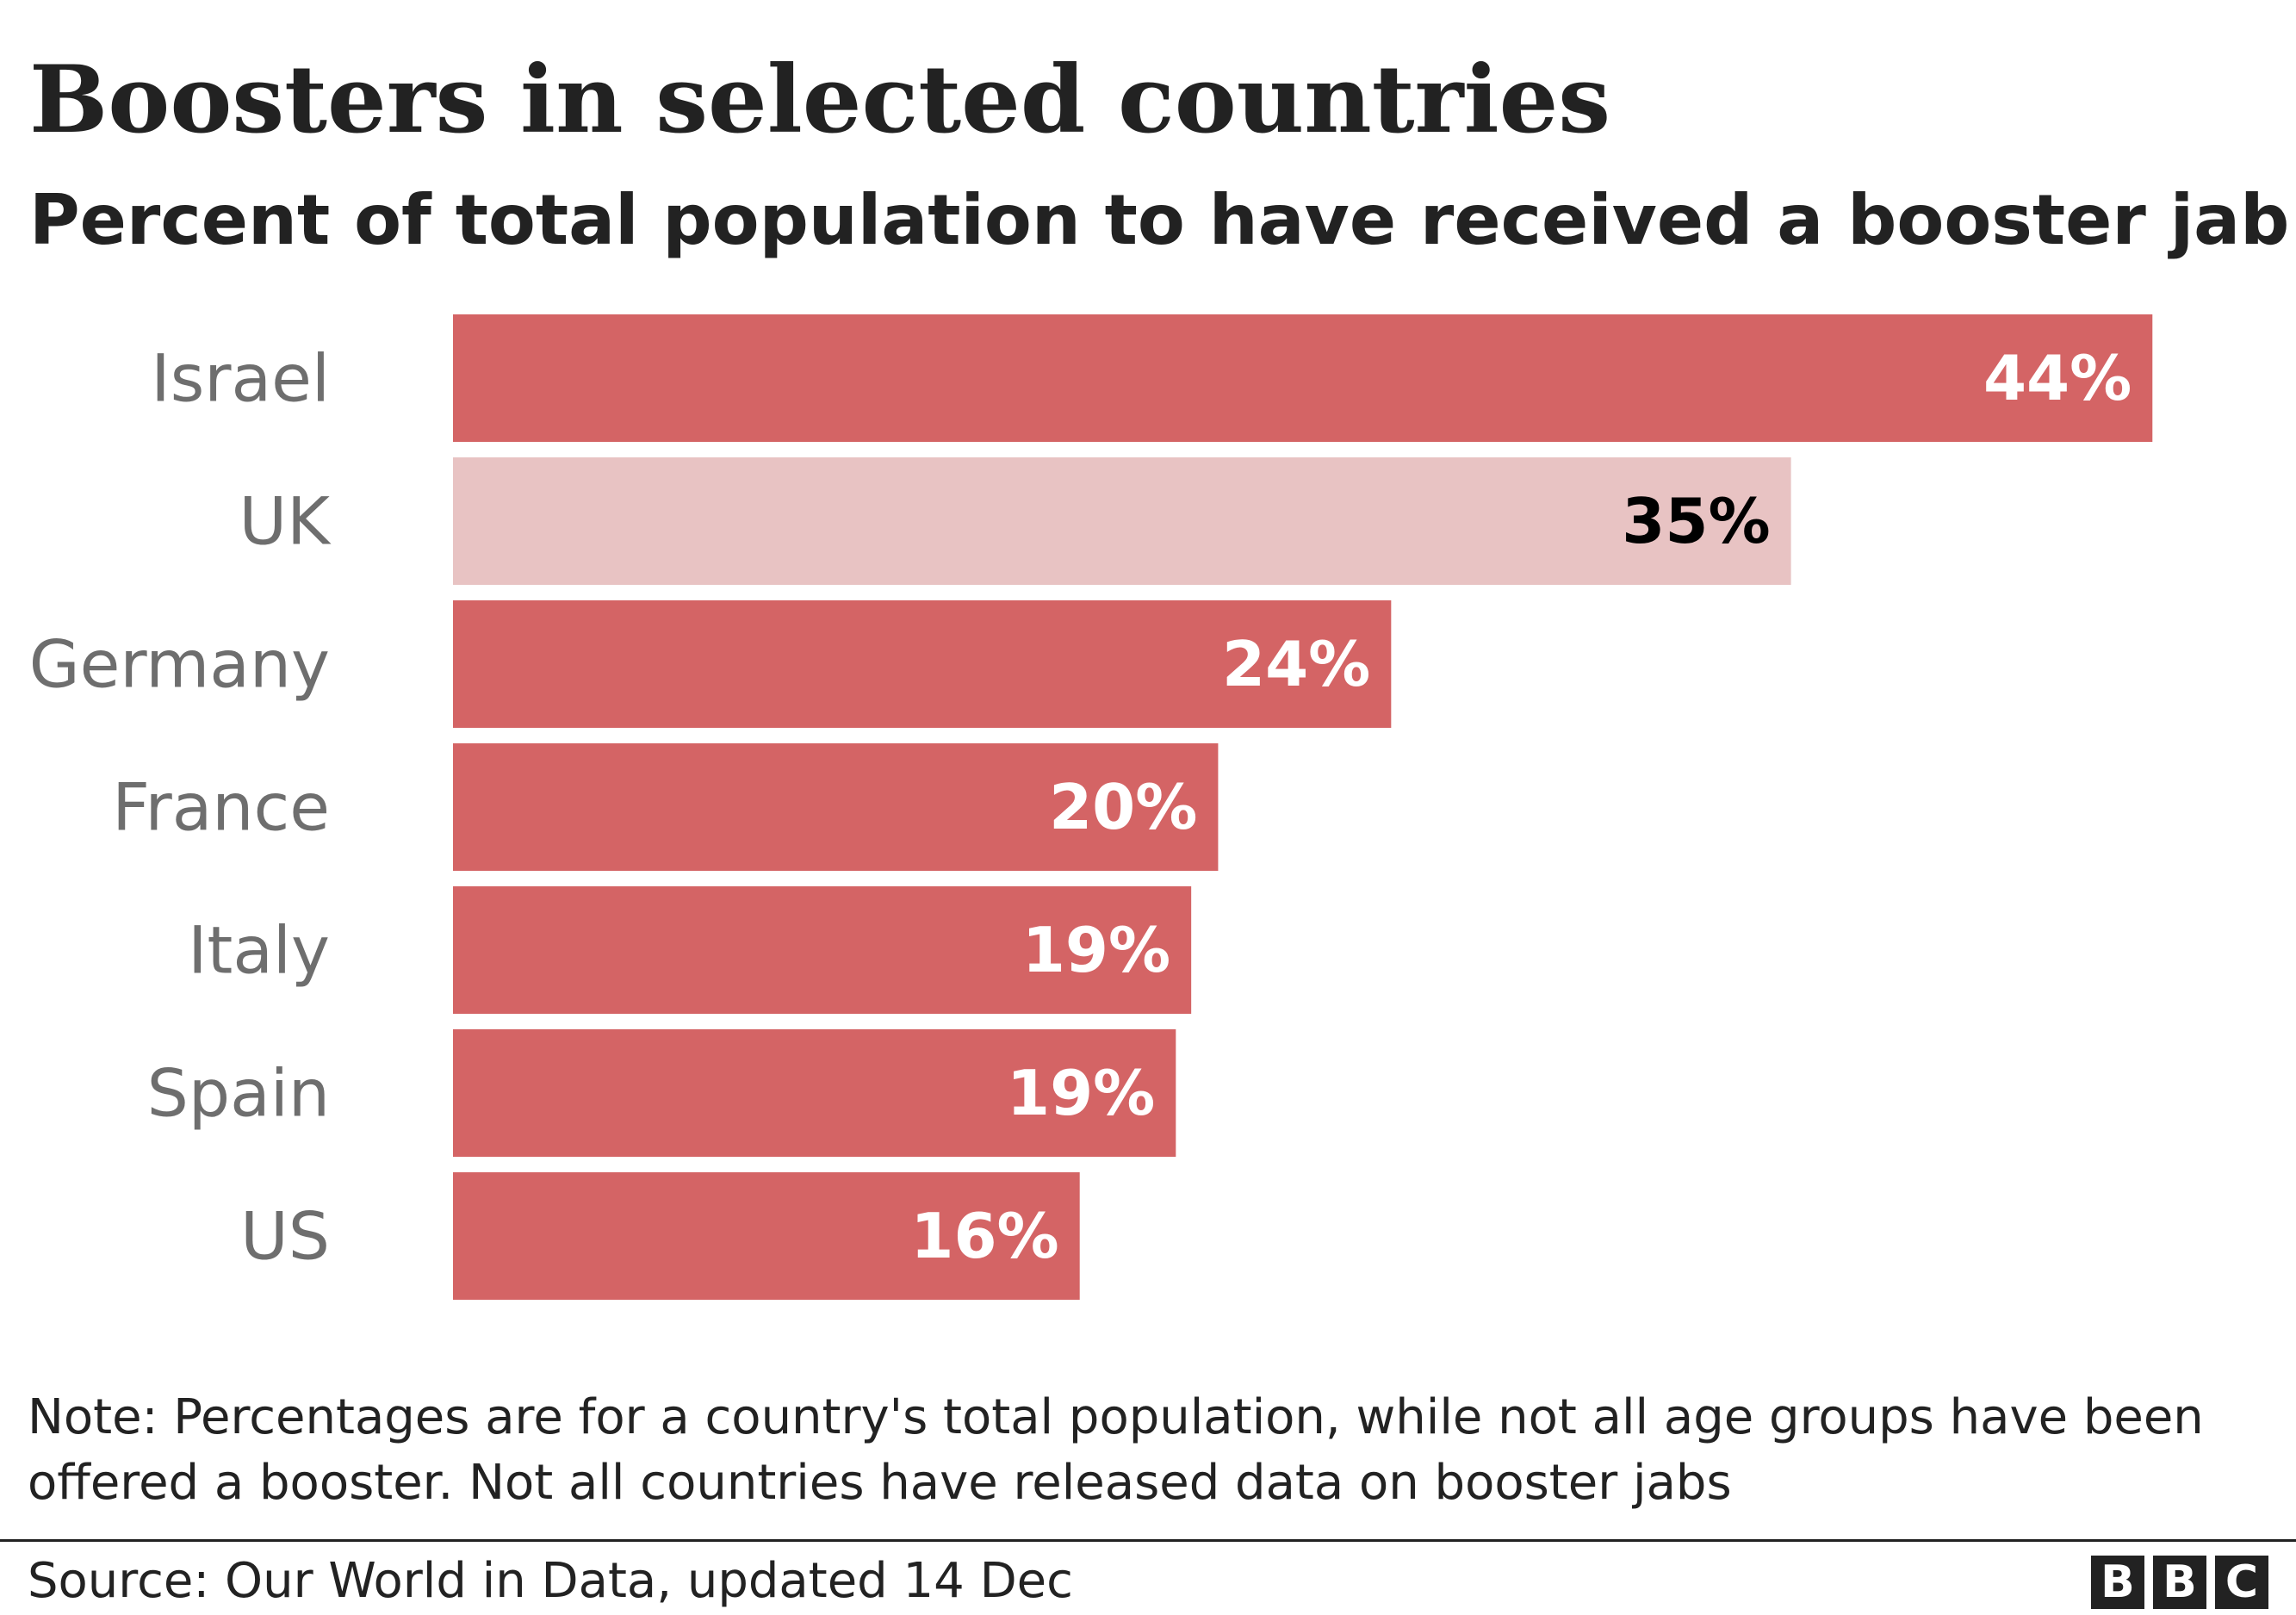 This screenshot has height=1615, width=2296. Describe the element at coordinates (814, 1093) in the screenshot. I see `bar-spain` at that location.